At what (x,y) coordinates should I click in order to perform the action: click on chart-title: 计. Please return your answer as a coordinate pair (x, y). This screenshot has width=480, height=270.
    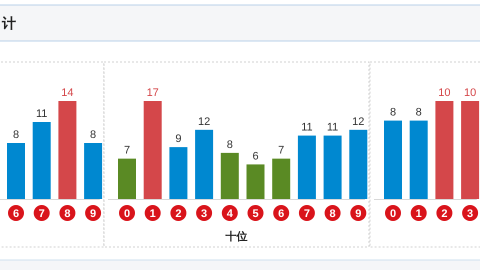
    Looking at the image, I should click on (8, 23).